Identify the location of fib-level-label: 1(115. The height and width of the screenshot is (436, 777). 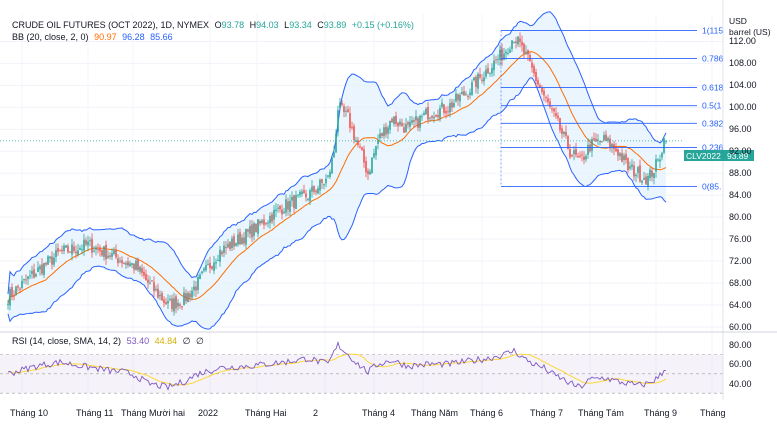
(712, 30).